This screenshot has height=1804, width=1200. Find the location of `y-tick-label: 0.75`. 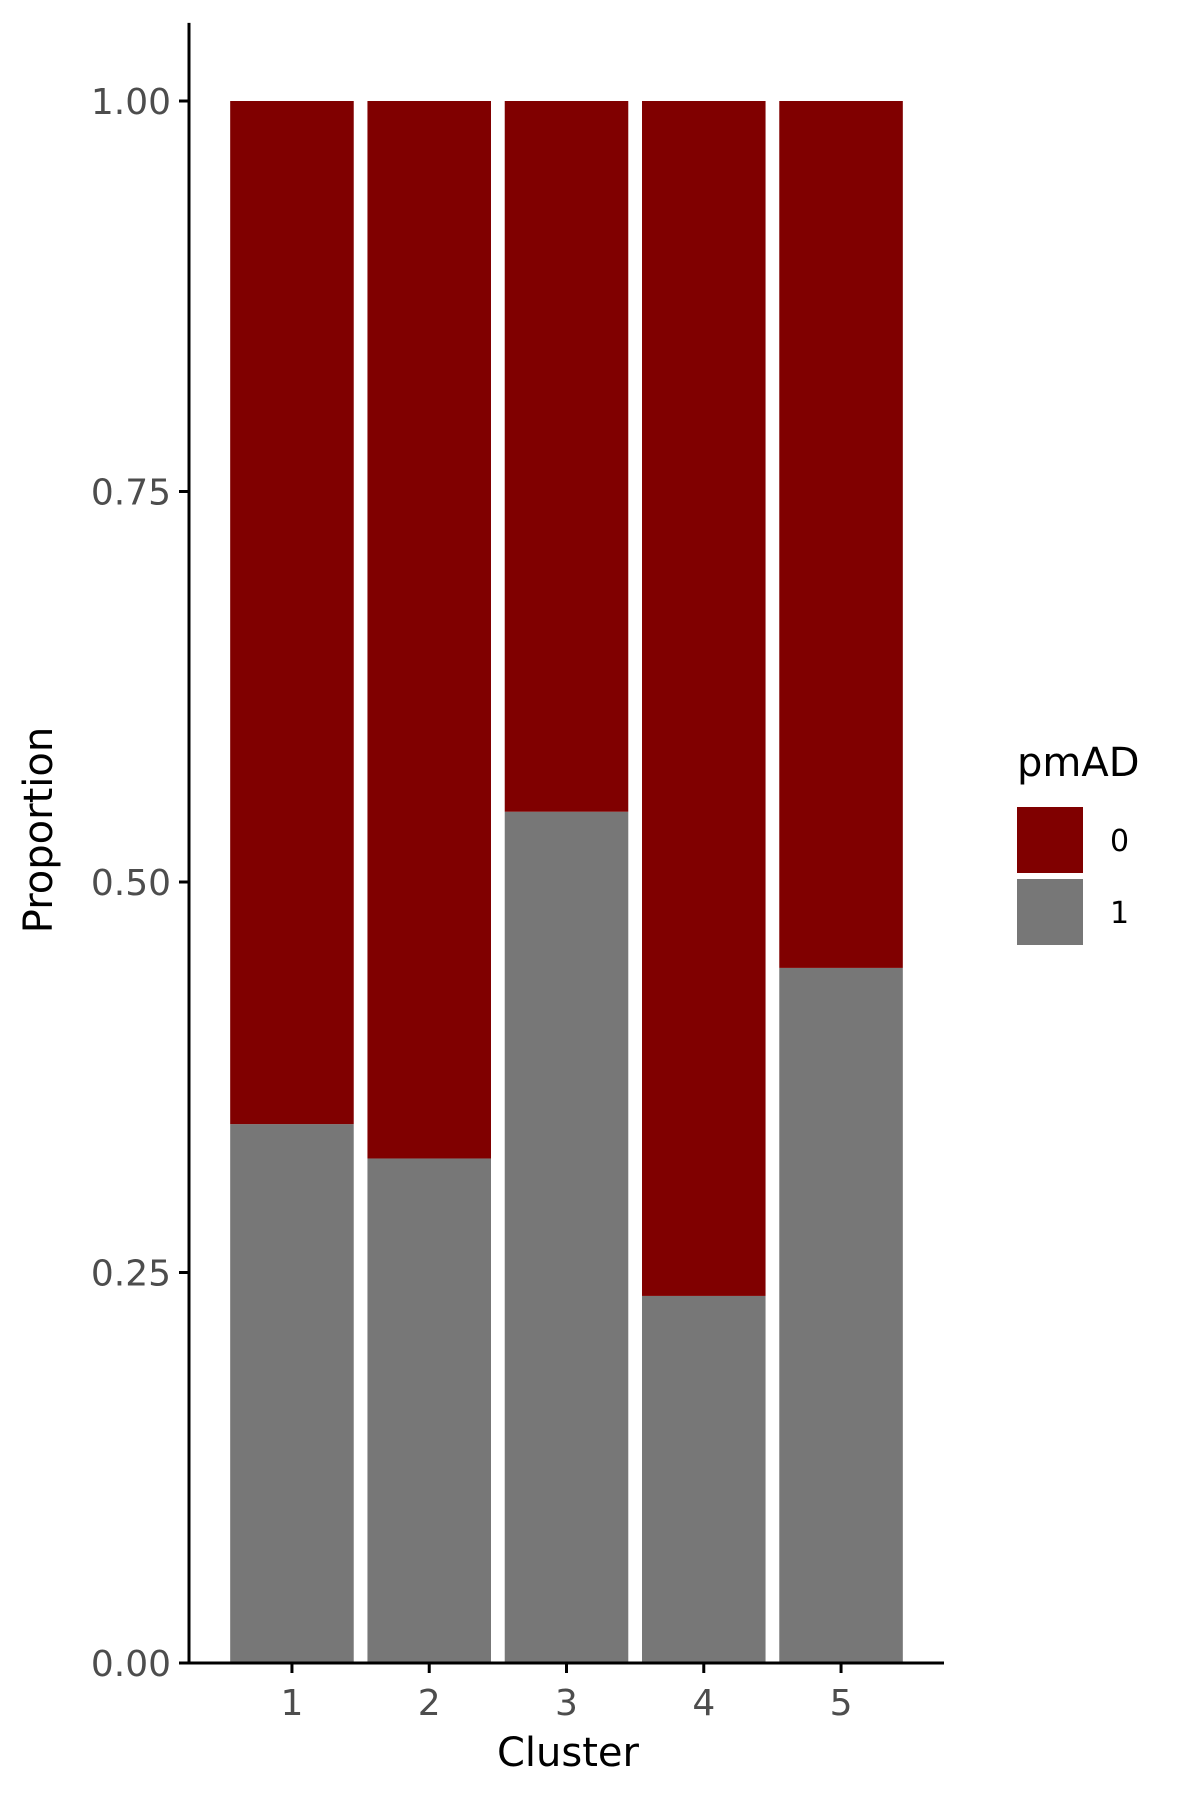

y-tick-label: 0.75 is located at coordinates (131, 493).